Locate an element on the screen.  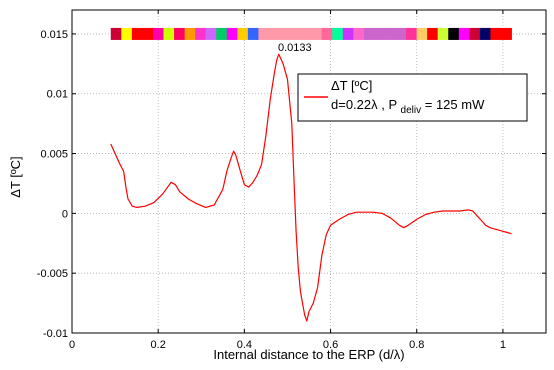
y-tick-label: 0.015 is located at coordinates (54, 35).